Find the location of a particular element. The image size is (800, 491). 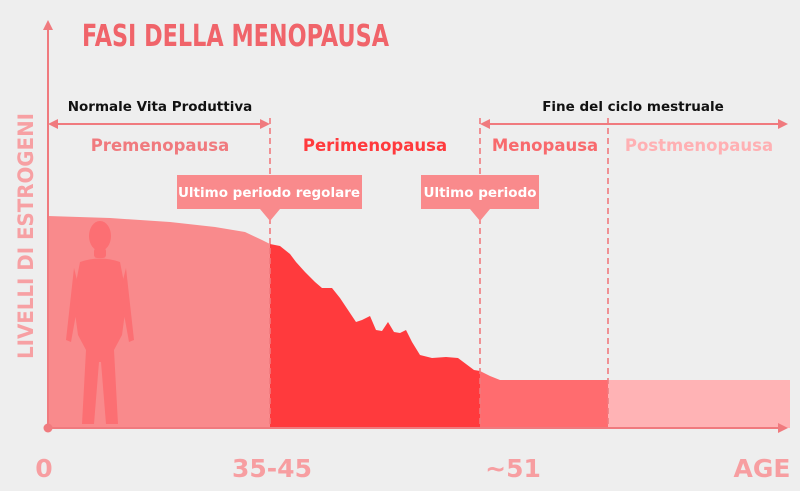

y-axis-label: LIVELLI DI ESTROGENI is located at coordinates (26, 236).